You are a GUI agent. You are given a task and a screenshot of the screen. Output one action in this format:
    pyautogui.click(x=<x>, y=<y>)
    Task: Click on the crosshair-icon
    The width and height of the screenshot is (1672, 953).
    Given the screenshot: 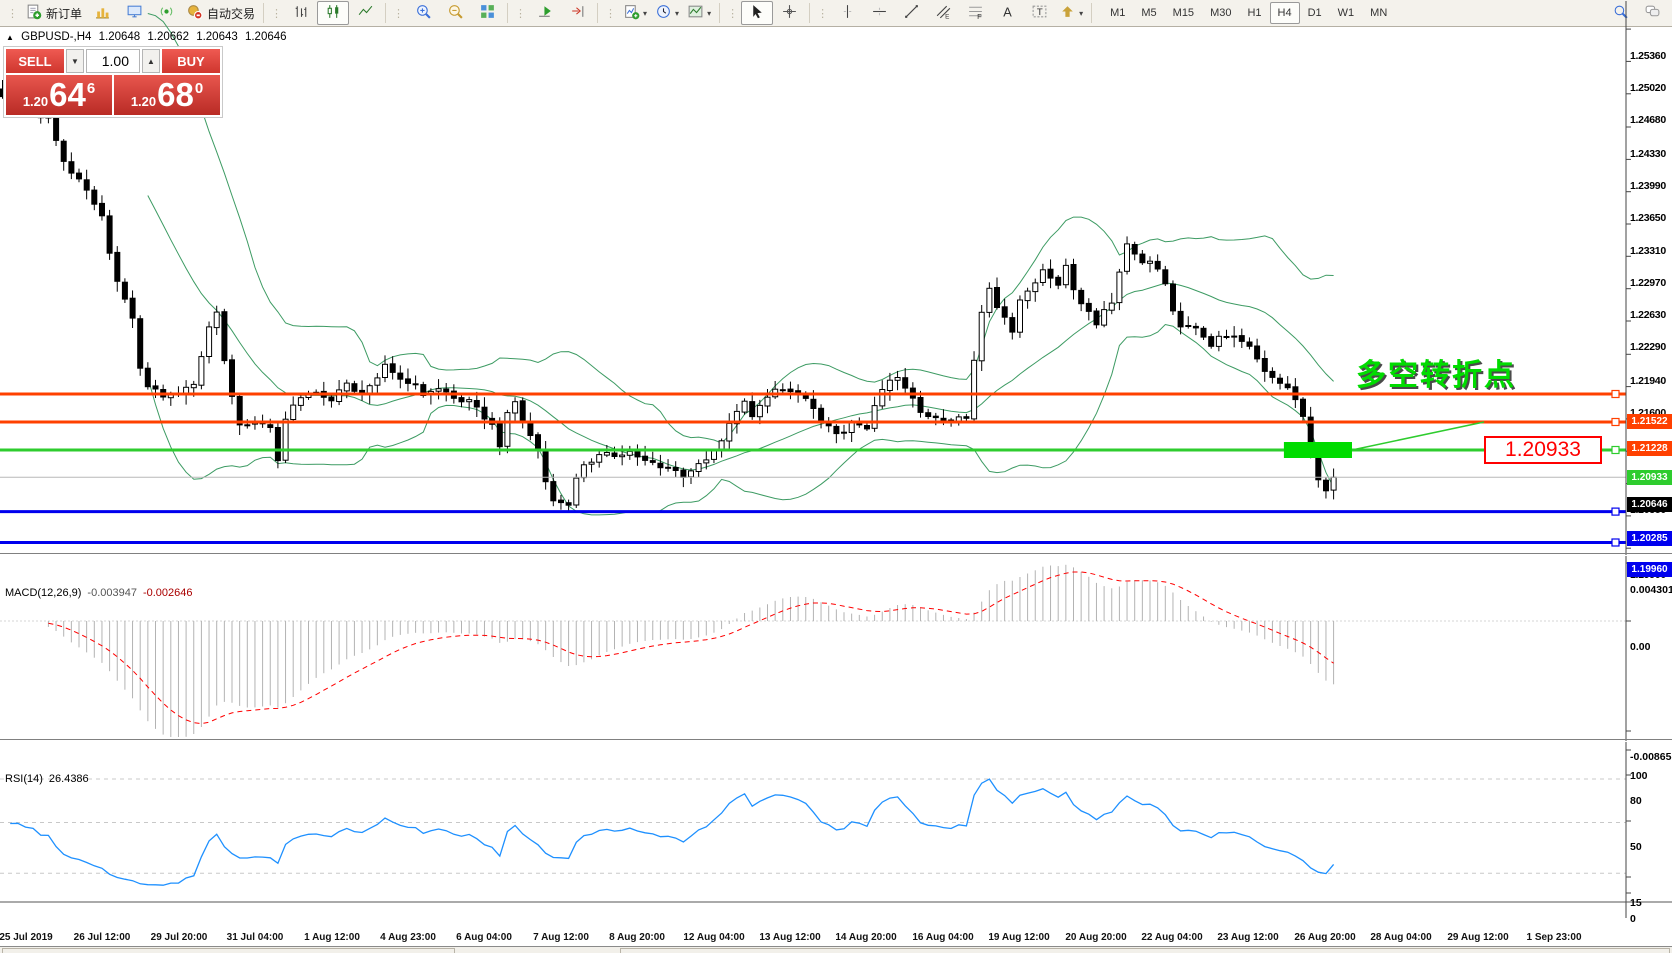 What is the action you would take?
    pyautogui.click(x=789, y=13)
    